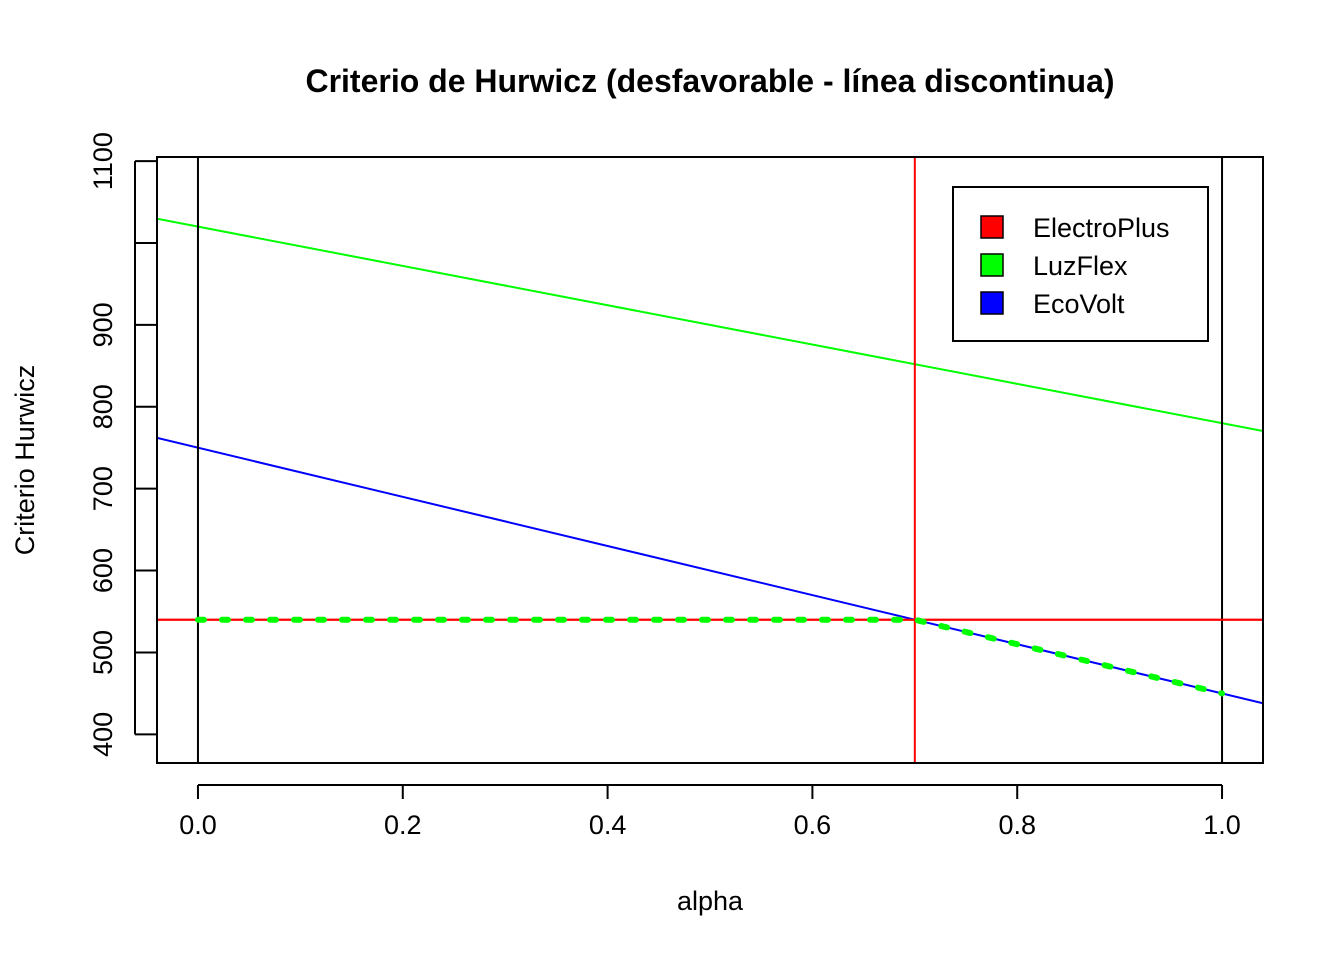  What do you see at coordinates (608, 825) in the screenshot?
I see `x-tick-label: 0.4` at bounding box center [608, 825].